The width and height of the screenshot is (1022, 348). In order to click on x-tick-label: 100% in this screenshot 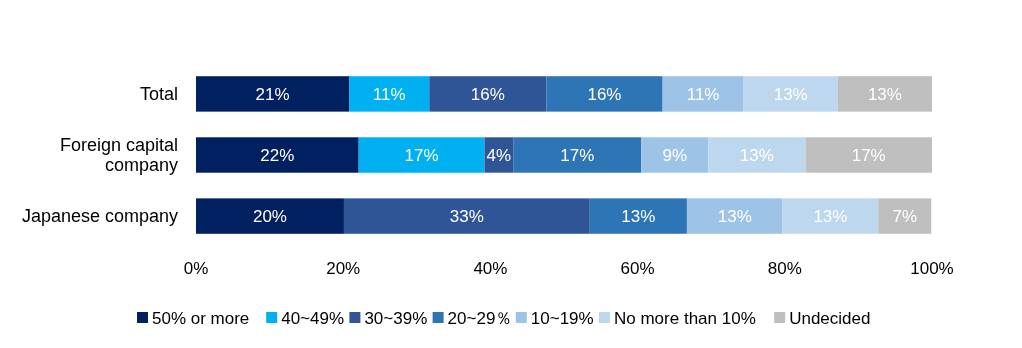, I will do `click(932, 268)`.